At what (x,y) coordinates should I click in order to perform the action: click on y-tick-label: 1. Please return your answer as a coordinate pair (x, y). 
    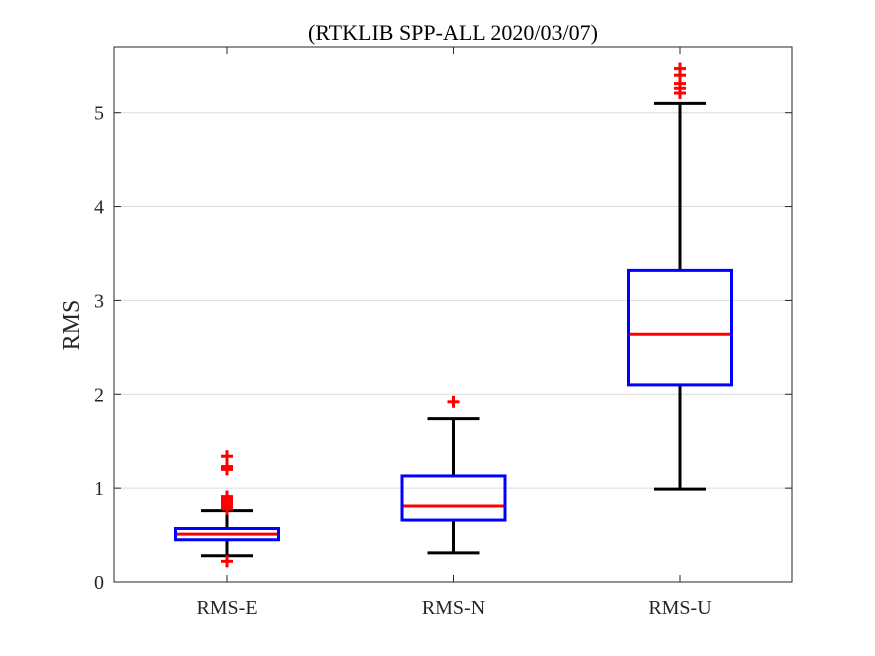
    Looking at the image, I should click on (99, 489).